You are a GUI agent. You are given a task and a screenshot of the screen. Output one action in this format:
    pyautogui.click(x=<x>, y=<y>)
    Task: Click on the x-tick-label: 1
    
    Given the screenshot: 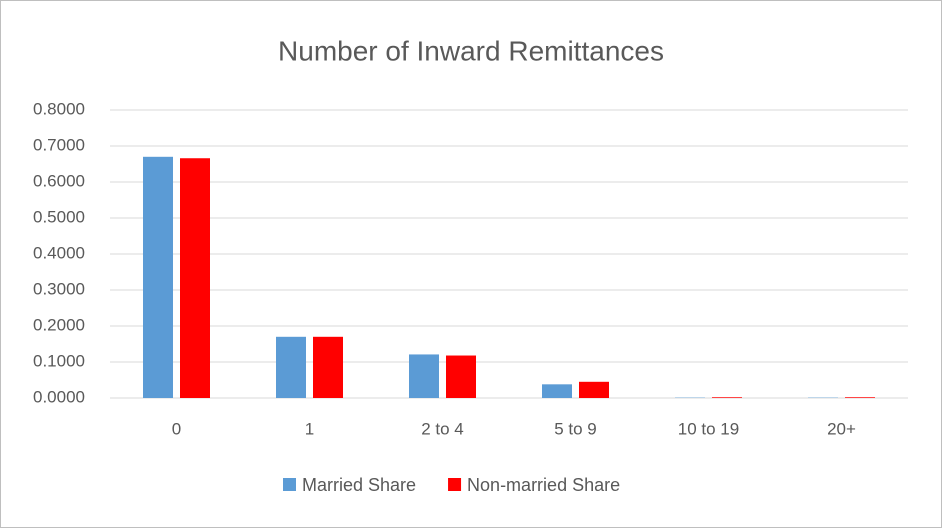 What is the action you would take?
    pyautogui.click(x=309, y=428)
    